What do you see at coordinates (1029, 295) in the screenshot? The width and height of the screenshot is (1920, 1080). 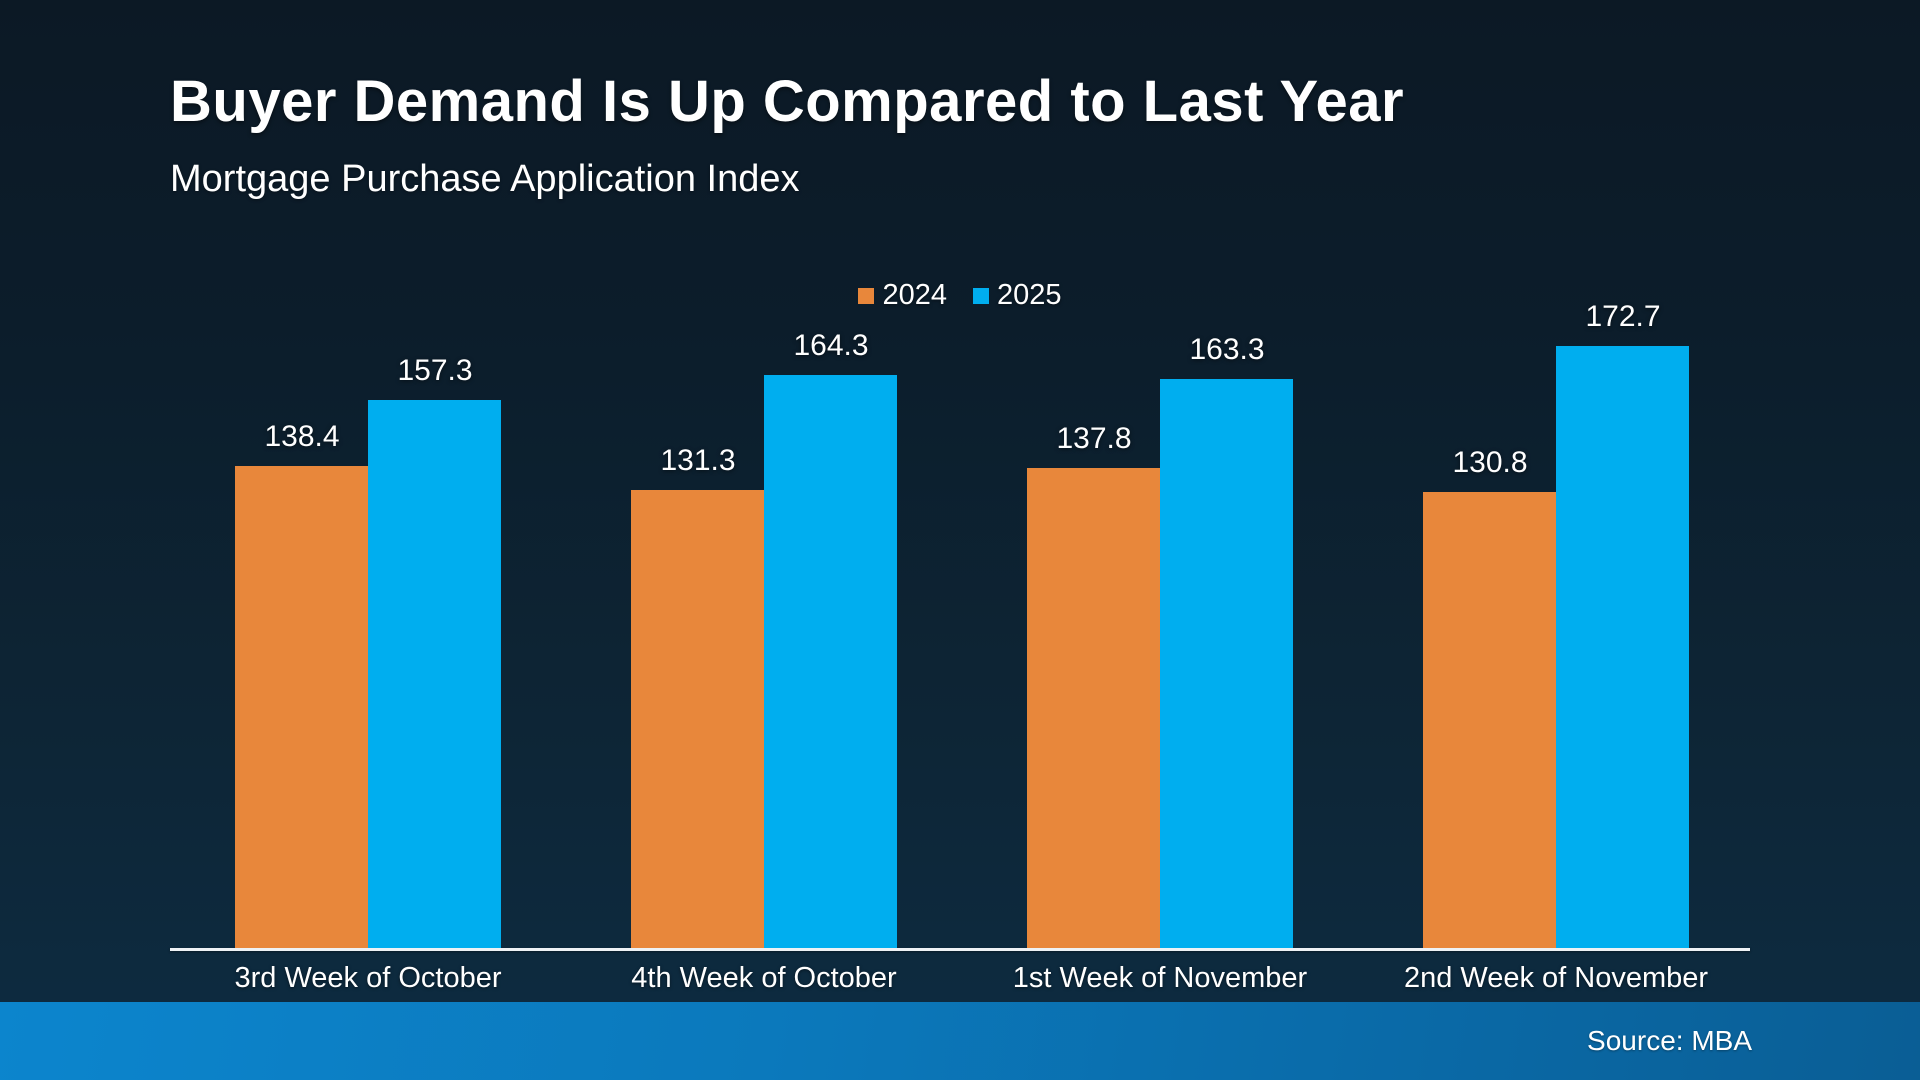 I see `legend-label: 2025` at bounding box center [1029, 295].